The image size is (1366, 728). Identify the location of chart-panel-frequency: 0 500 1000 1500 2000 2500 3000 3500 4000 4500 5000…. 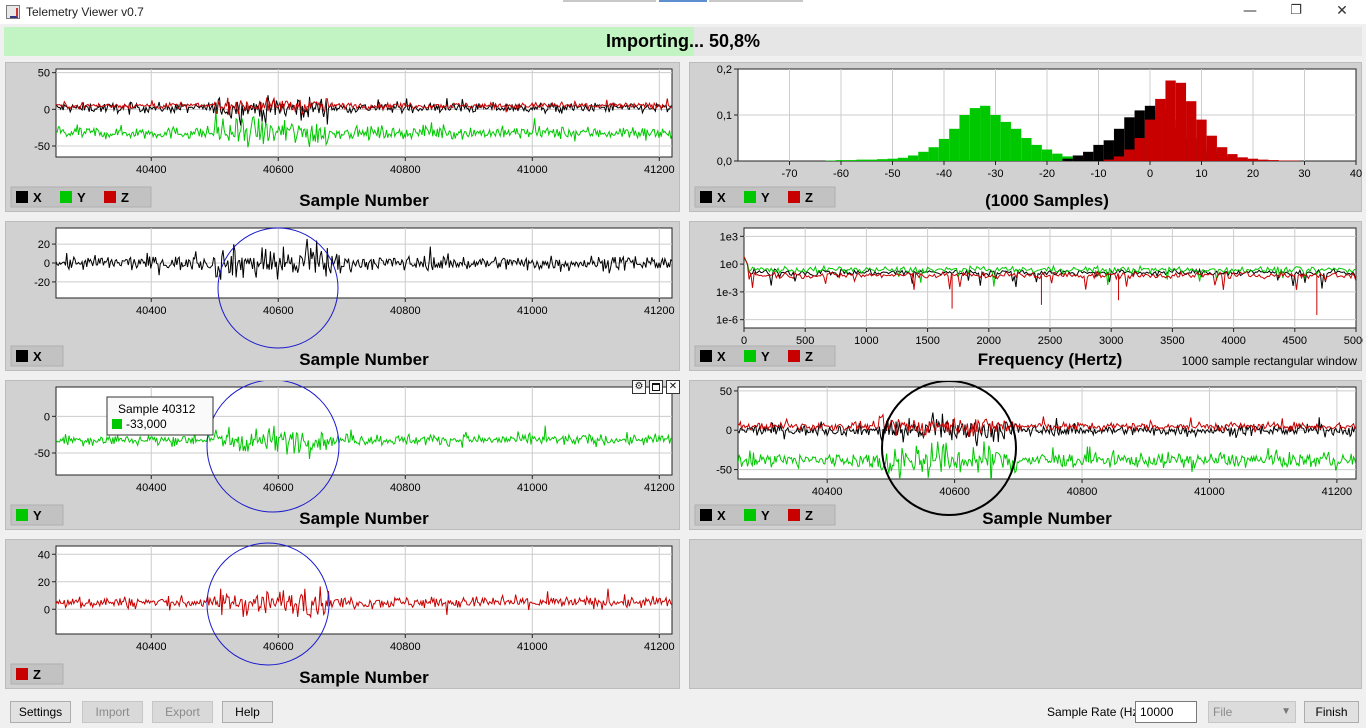
(1026, 296).